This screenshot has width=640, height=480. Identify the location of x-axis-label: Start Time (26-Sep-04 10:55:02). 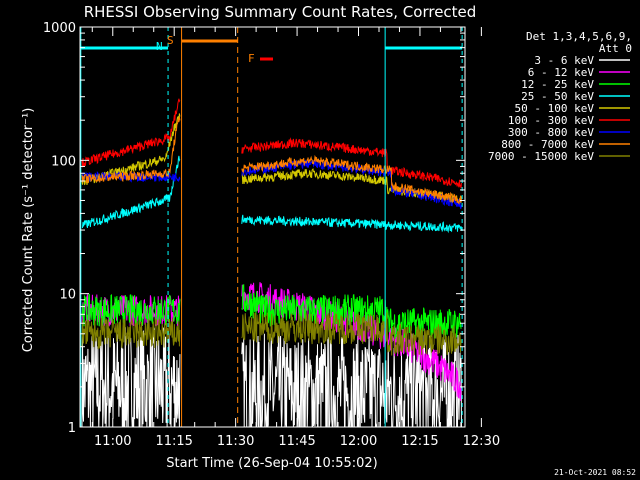
(271, 463).